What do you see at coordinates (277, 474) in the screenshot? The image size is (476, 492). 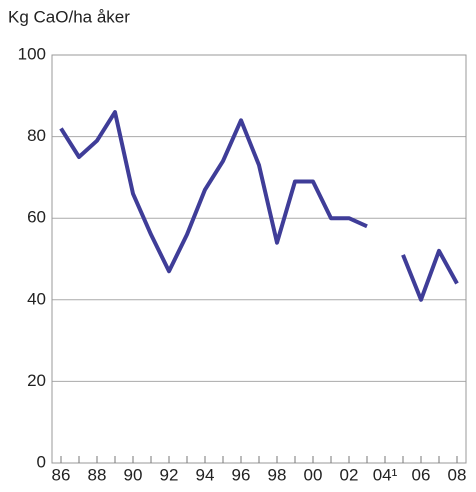 I see `x-tick-label: 98` at bounding box center [277, 474].